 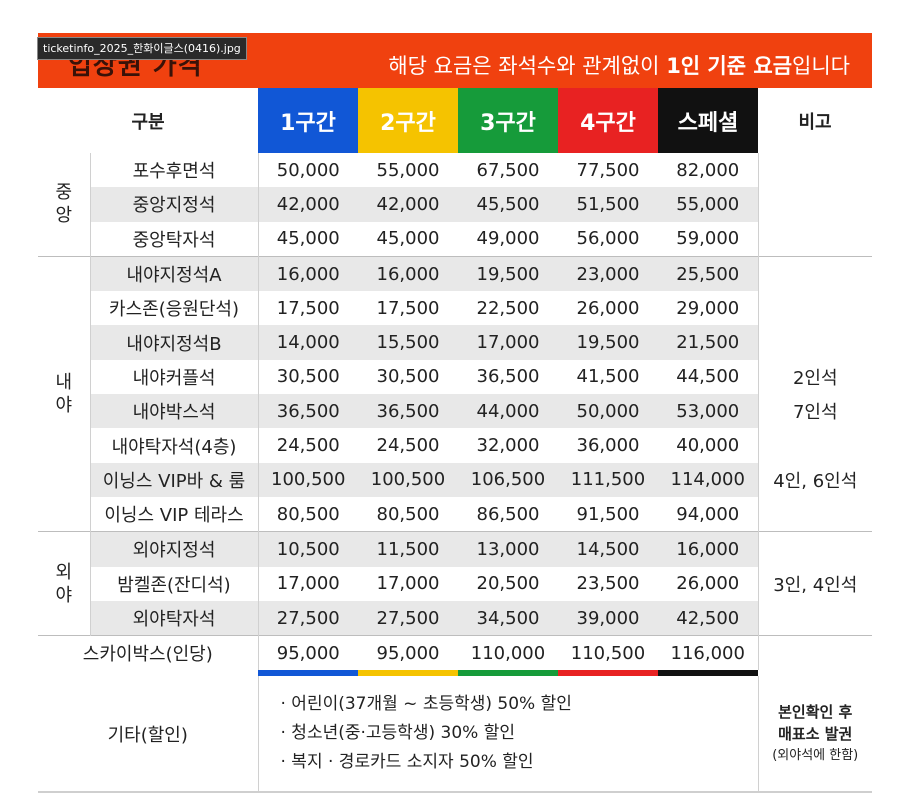 What do you see at coordinates (608, 514) in the screenshot?
I see `price-cell: 91,500` at bounding box center [608, 514].